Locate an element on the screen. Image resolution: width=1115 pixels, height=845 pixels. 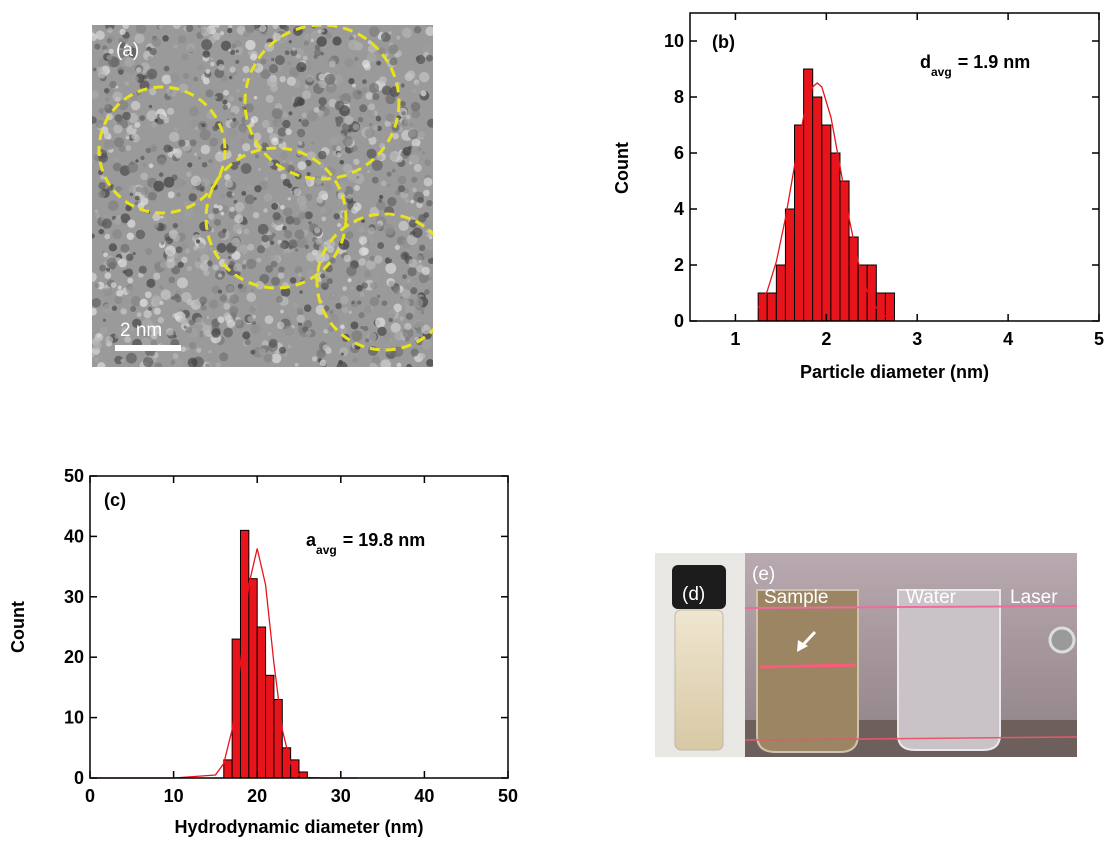
x-tick-label: 4 is located at coordinates (1008, 339).